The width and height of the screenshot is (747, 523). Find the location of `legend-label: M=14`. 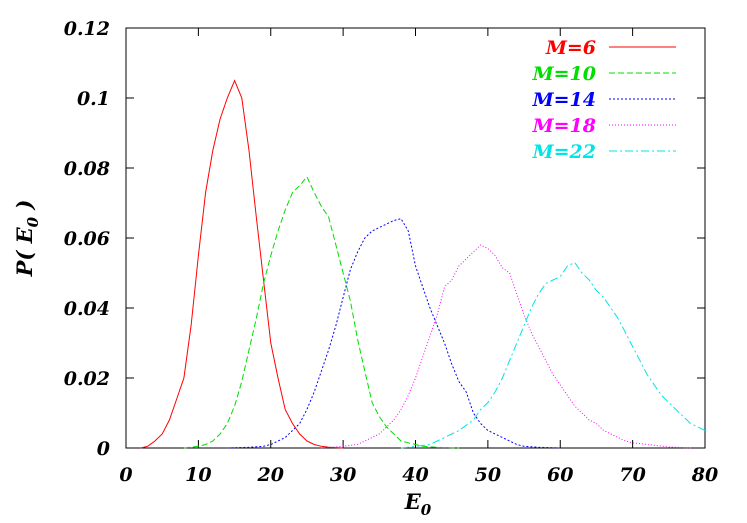

legend-label: M=14 is located at coordinates (564, 100).